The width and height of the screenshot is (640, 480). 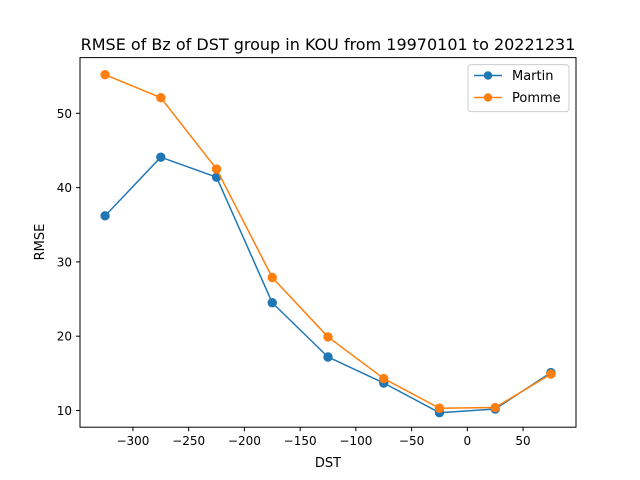 I want to click on y-axis-label: RMSE, so click(x=40, y=242).